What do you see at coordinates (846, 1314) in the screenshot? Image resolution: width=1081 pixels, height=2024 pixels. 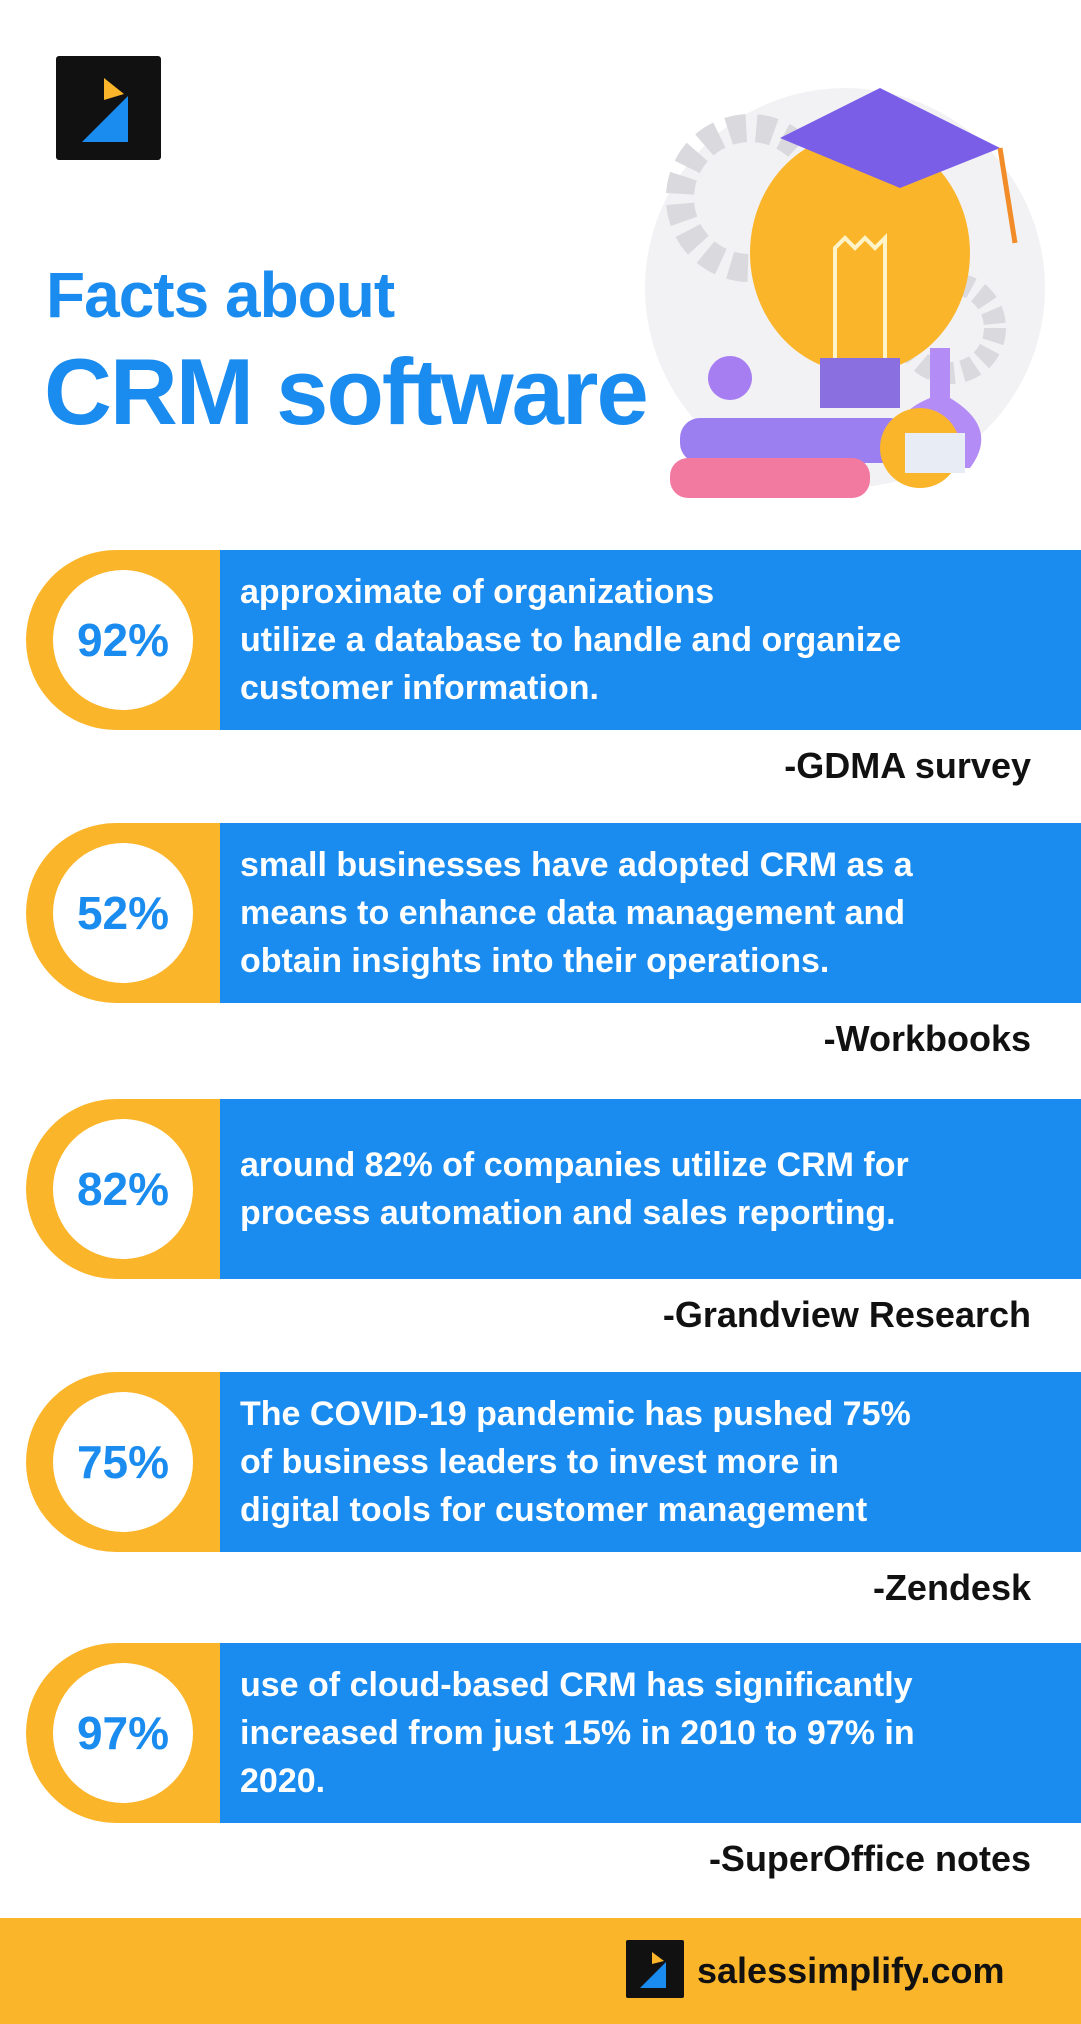 I see `fact-source: -Grandview Research` at bounding box center [846, 1314].